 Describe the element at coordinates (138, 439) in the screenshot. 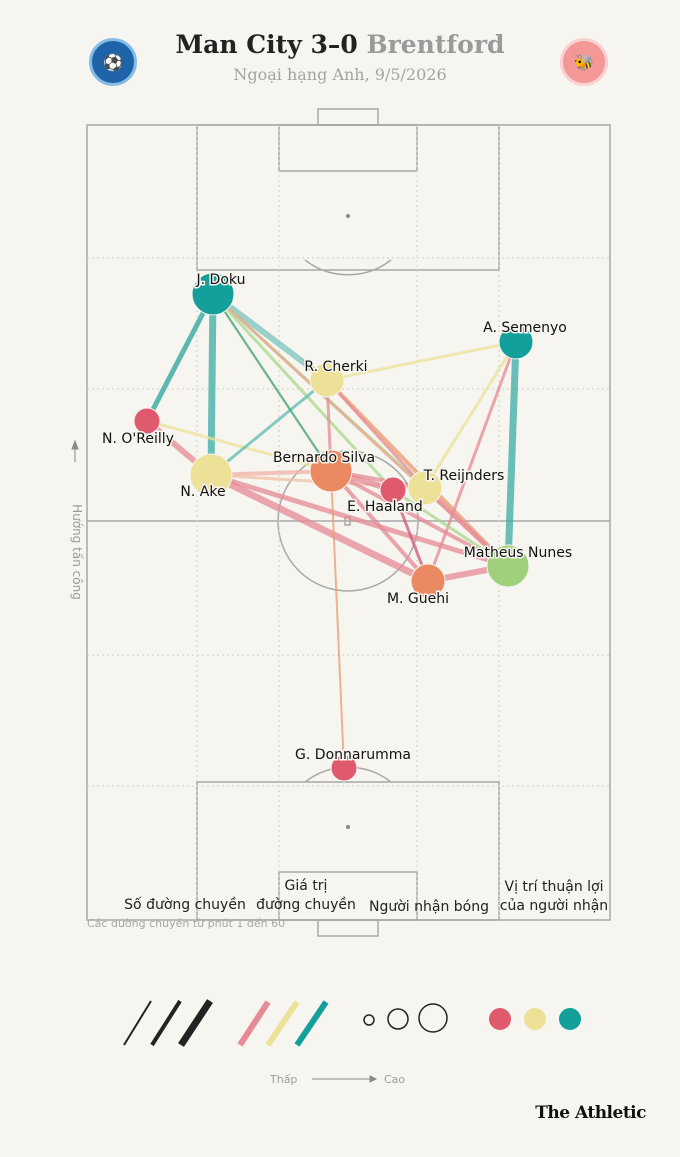

I see `player-label: N. O'Reilly` at that location.